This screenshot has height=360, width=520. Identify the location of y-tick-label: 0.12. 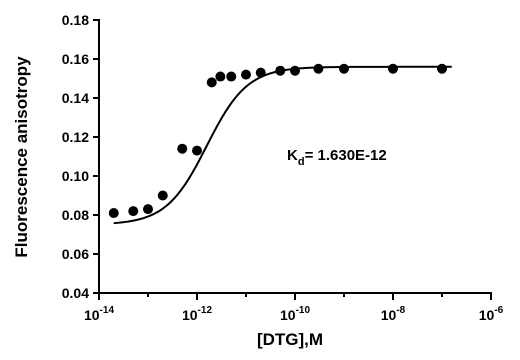
(75, 137).